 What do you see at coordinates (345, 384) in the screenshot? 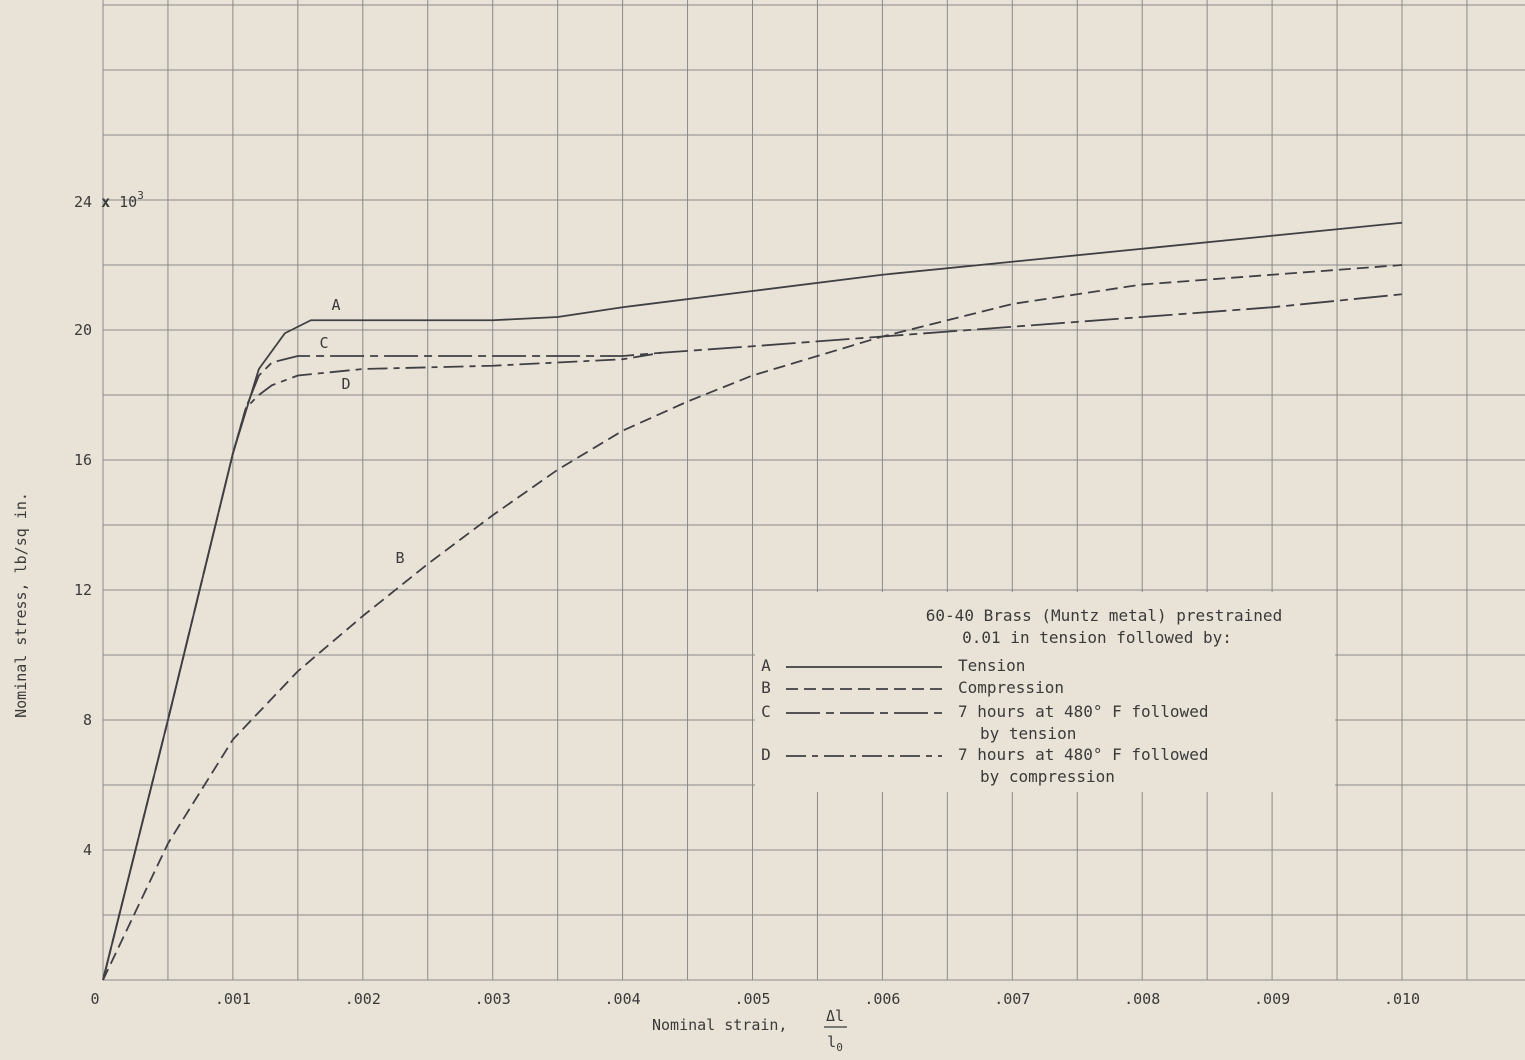
I see `curve-label-D: D` at bounding box center [345, 384].